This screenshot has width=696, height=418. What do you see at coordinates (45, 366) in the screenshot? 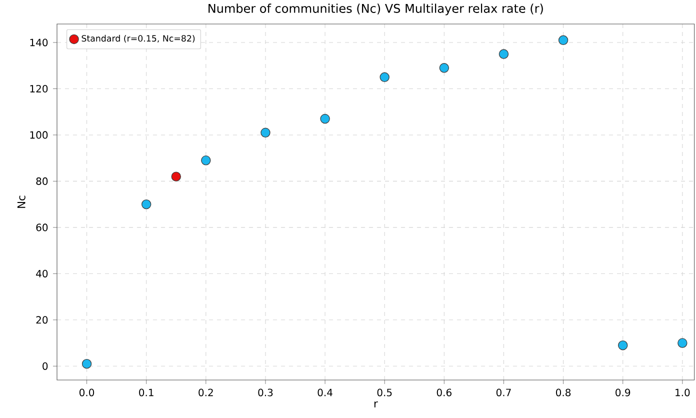
I see `y-tick-label: 0` at bounding box center [45, 366].